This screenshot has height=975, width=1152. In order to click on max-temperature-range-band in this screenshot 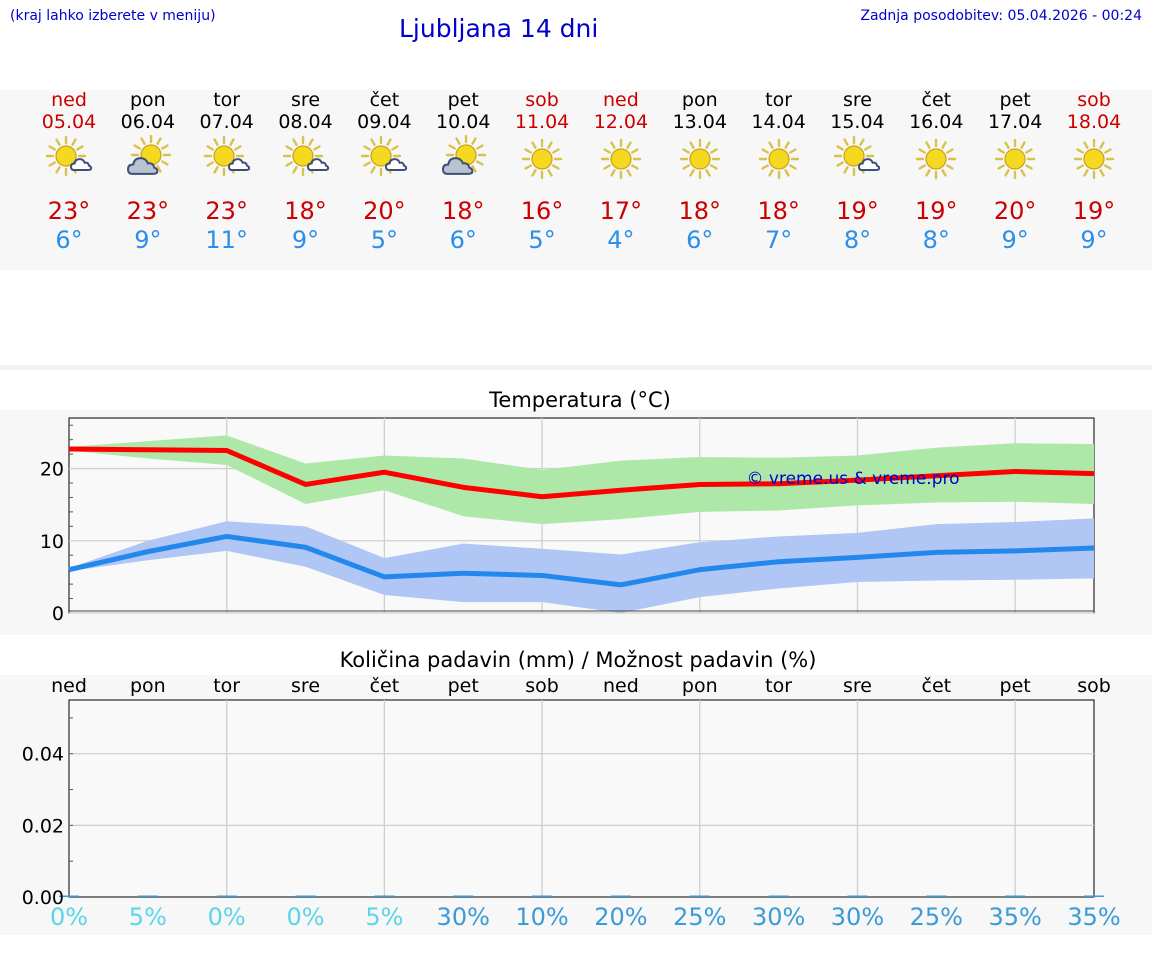, I will do `click(581, 480)`.